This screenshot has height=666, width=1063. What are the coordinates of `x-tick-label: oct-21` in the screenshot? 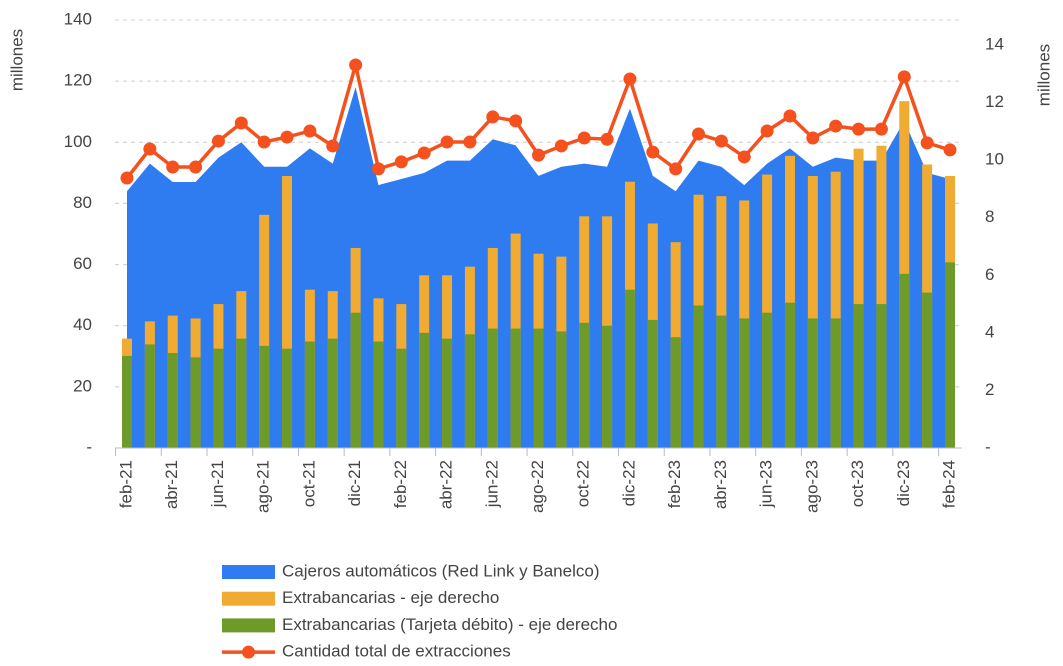 It's located at (308, 483).